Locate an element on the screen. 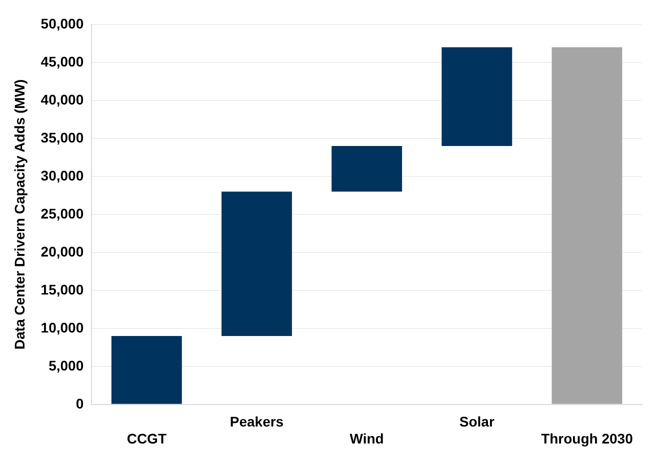 The image size is (660, 466). y-tick-label: 10,000 is located at coordinates (62, 327).